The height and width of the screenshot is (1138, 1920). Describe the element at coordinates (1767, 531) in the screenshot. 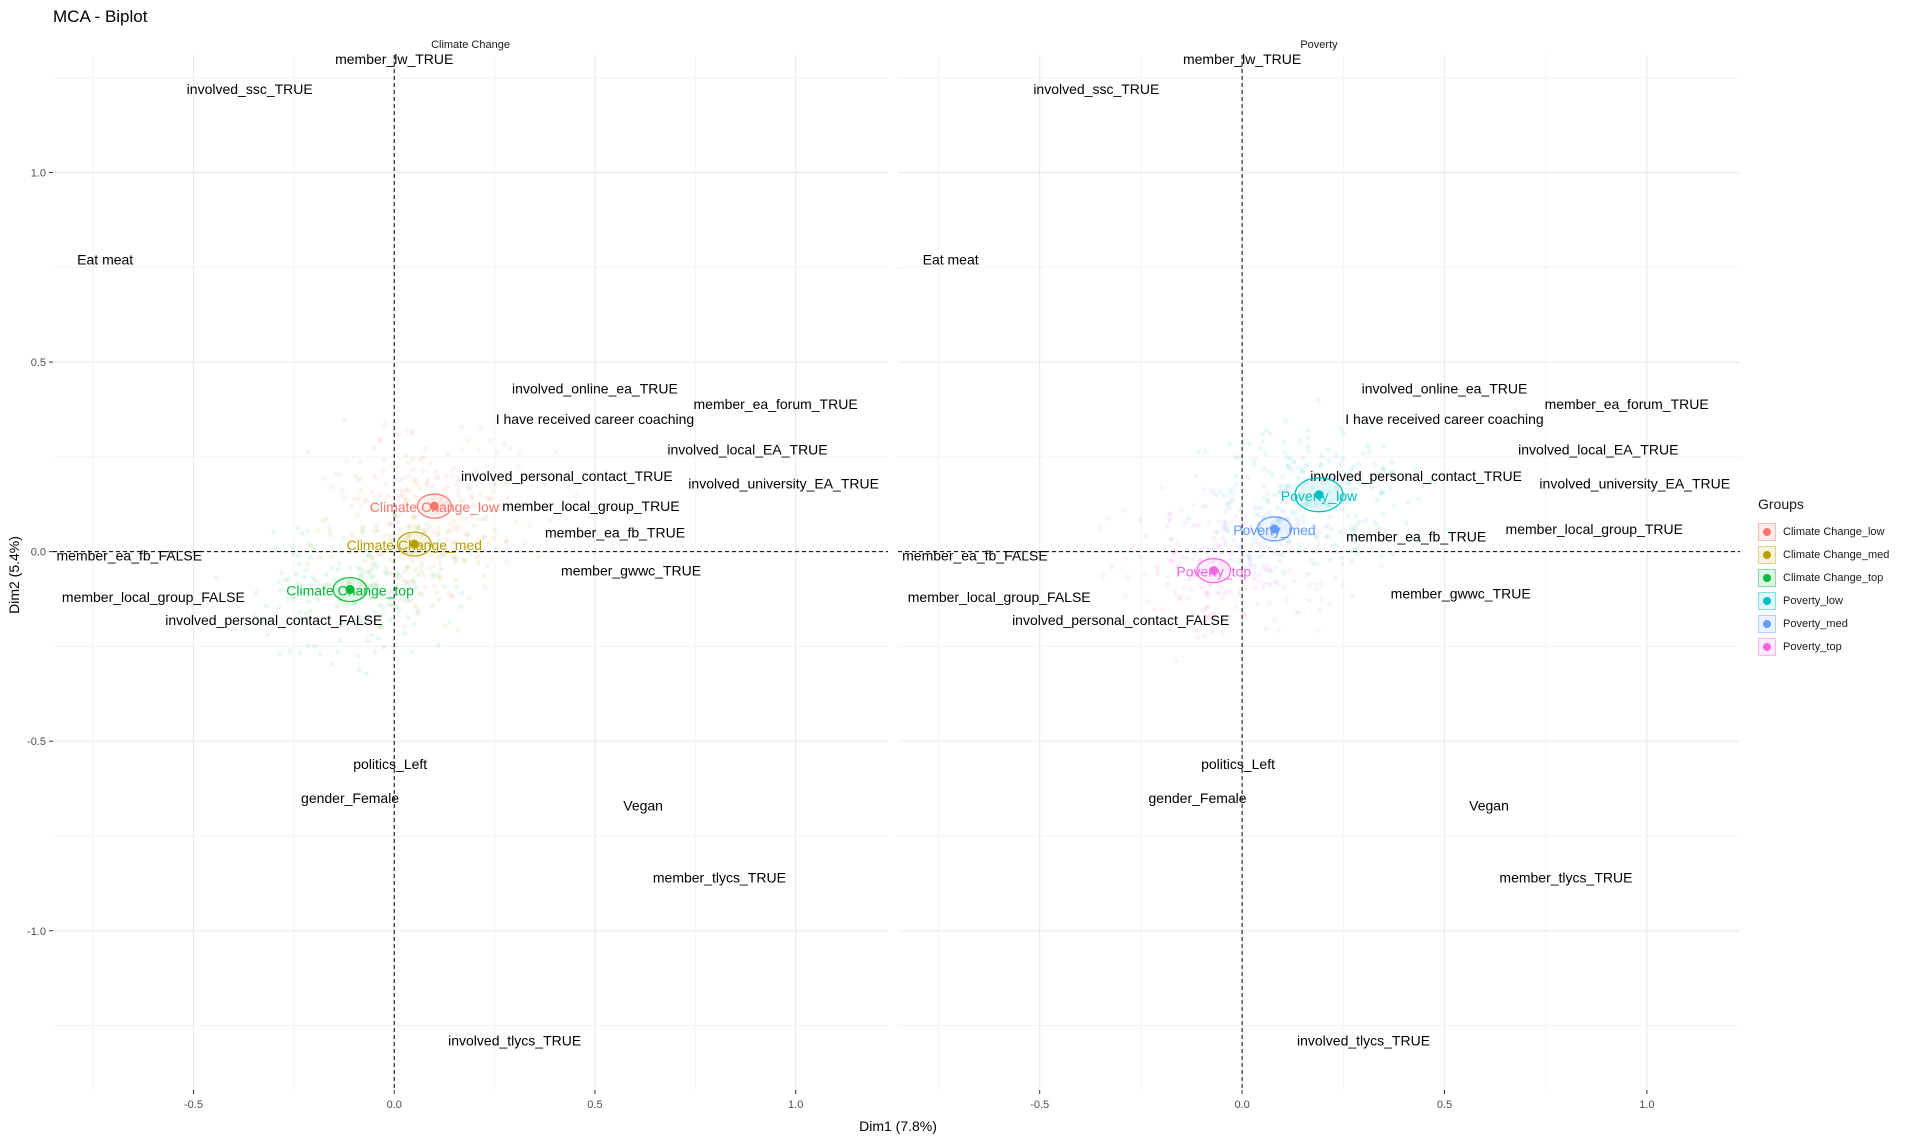

I see `legend-key` at that location.